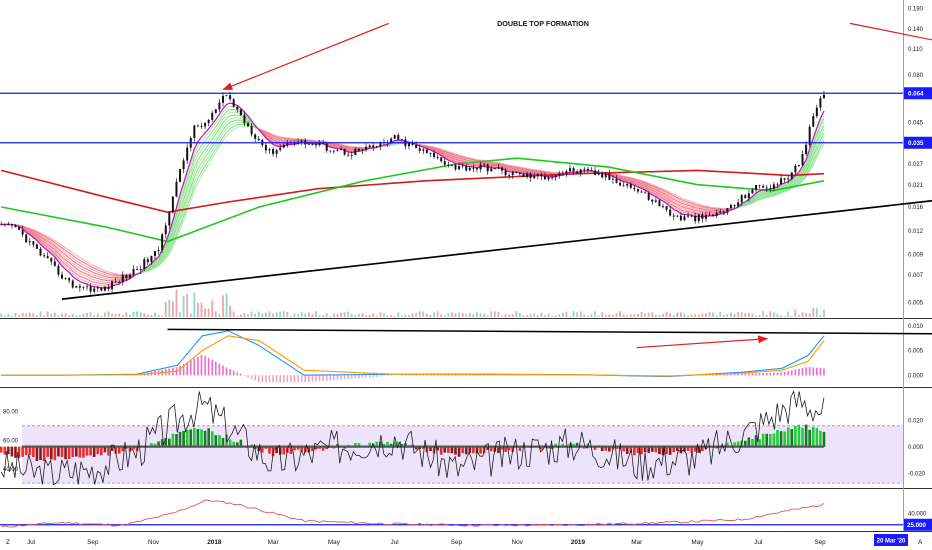 The height and width of the screenshot is (550, 932). I want to click on rsi-left-tick-label: 80.00, so click(11, 413).